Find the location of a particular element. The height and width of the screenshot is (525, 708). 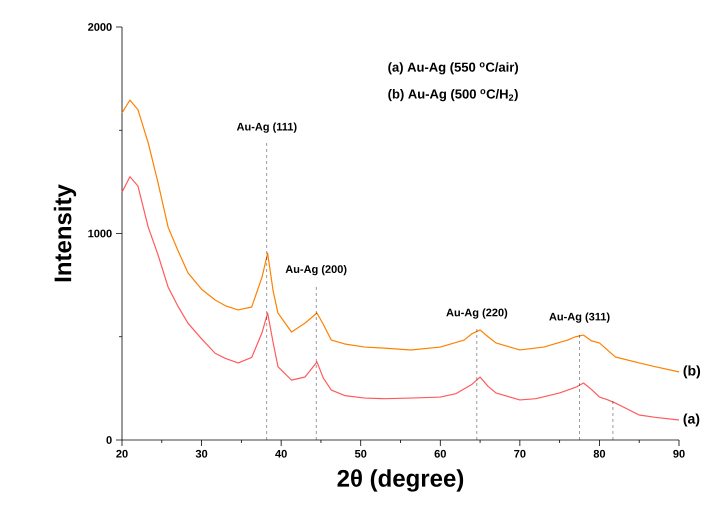

y-tick-label: 0 is located at coordinates (109, 440).